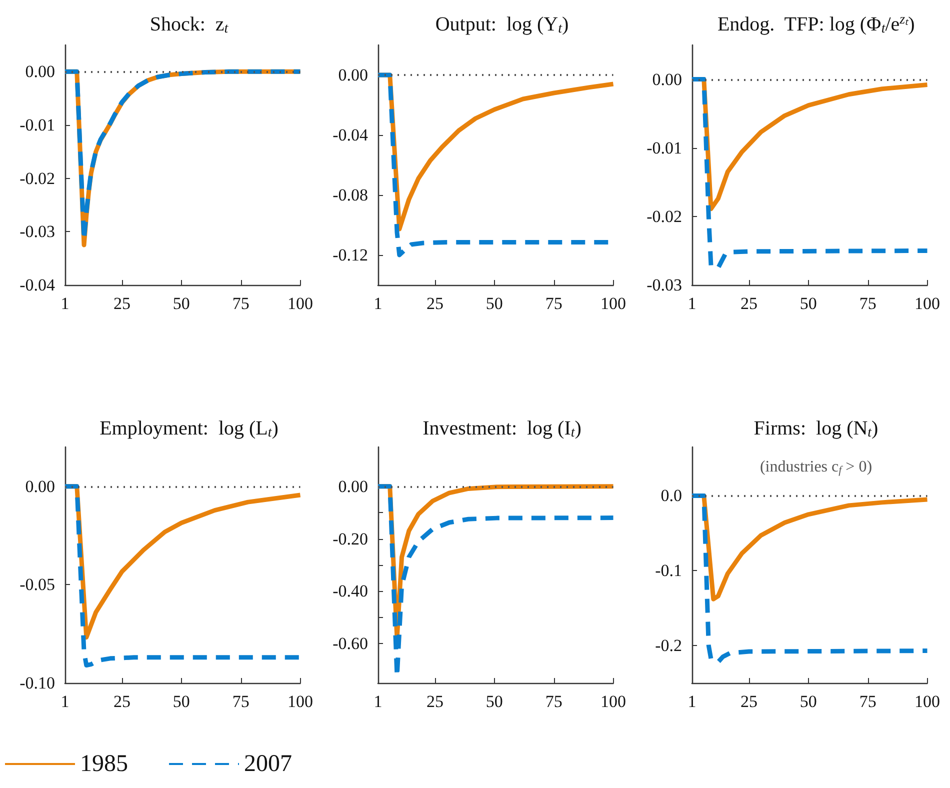  I want to click on y-tick-label: 0.0, so click(671, 496).